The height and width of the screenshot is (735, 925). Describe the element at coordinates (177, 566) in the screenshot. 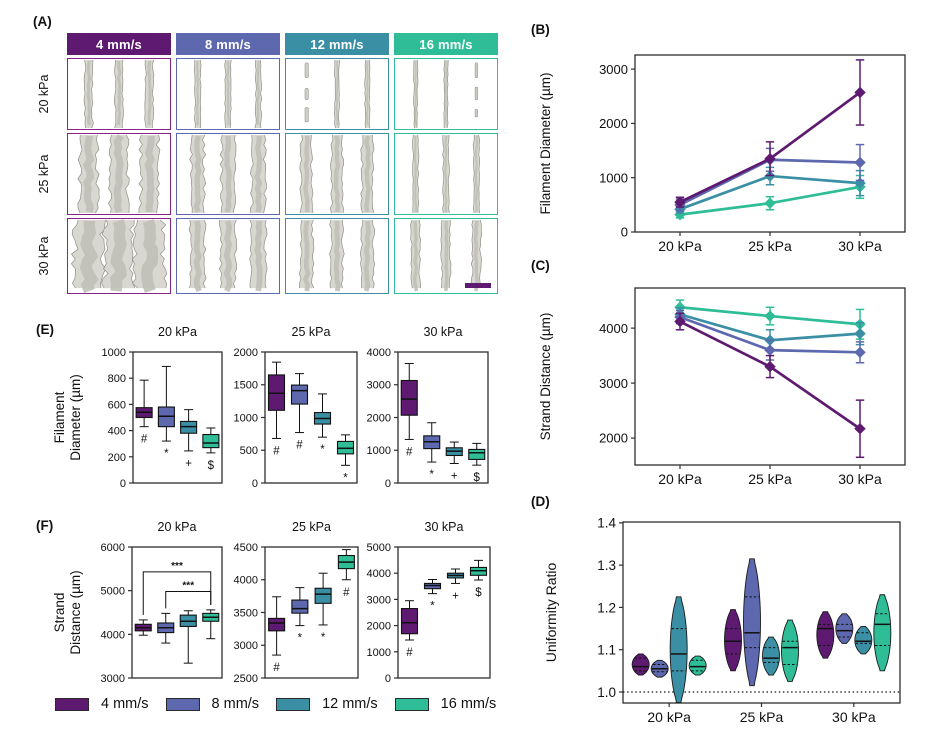

I see `significance-bracket-label: ***` at that location.